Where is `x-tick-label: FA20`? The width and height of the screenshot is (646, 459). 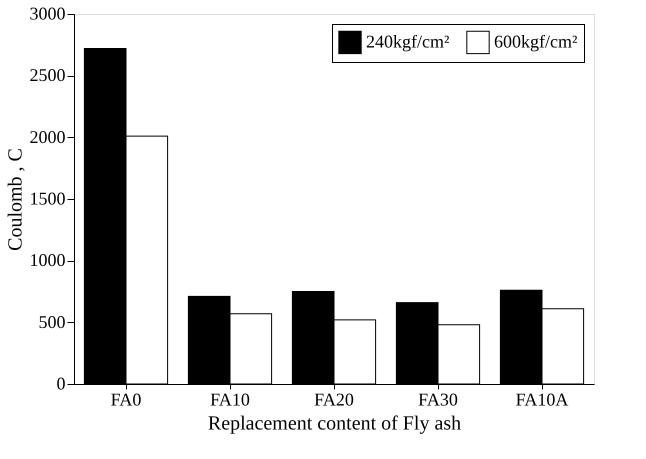
x-tick-label: FA20 is located at coordinates (334, 400).